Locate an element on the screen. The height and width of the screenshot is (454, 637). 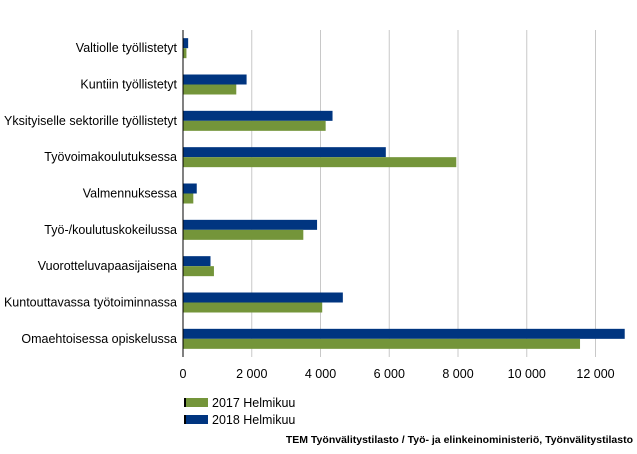
legend-swatch-2018 is located at coordinates (196, 419).